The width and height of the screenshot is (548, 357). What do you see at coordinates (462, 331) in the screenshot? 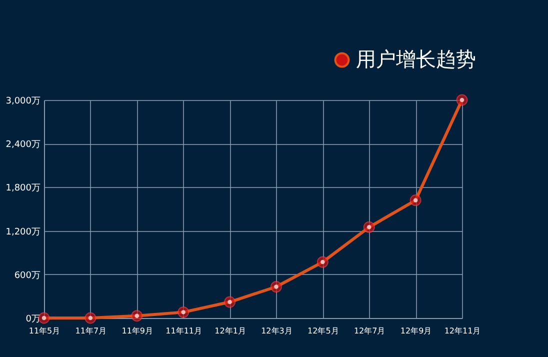
I see `x-tick-label: 12年11月` at bounding box center [462, 331].